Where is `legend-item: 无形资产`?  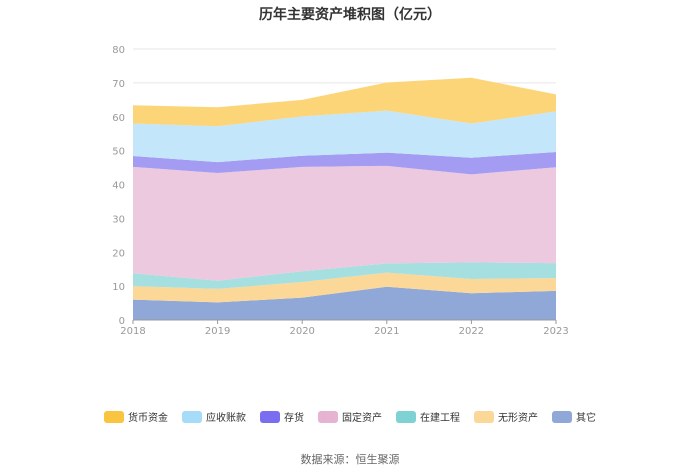 legend-item: 无形资产 is located at coordinates (506, 416).